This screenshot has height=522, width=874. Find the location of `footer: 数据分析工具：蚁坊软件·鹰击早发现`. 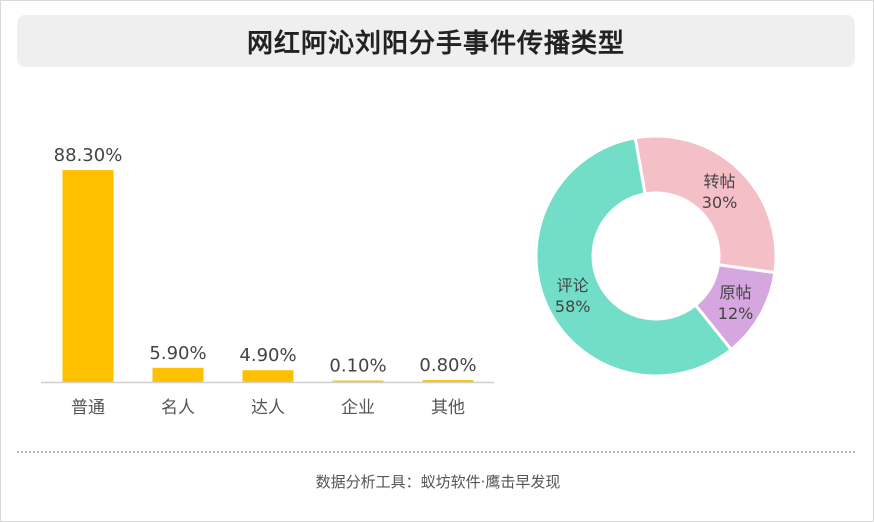

footer: 数据分析工具：蚁坊软件·鹰击早发现 is located at coordinates (437, 481).